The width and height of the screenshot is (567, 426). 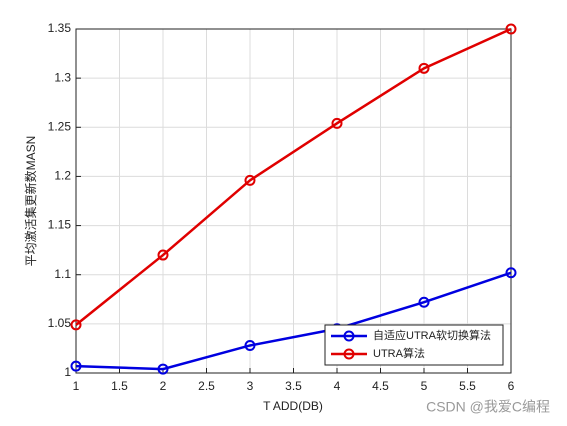 What do you see at coordinates (76, 386) in the screenshot?
I see `x-tick-label: 1` at bounding box center [76, 386].